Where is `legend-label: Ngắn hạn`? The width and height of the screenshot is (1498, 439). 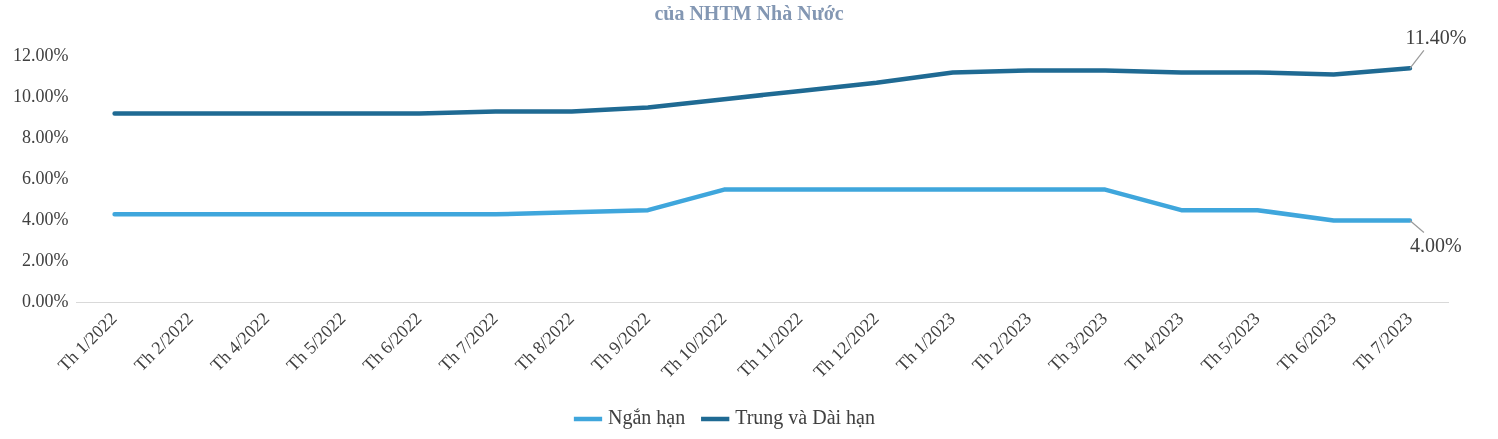 legend-label: Ngắn hạn is located at coordinates (647, 418).